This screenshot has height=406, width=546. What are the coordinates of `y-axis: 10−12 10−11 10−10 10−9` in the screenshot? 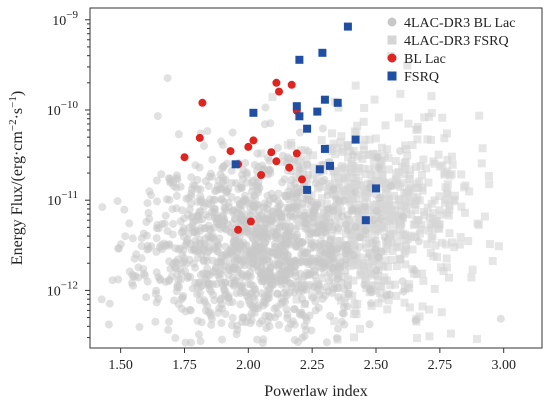 It's located at (68, 174).